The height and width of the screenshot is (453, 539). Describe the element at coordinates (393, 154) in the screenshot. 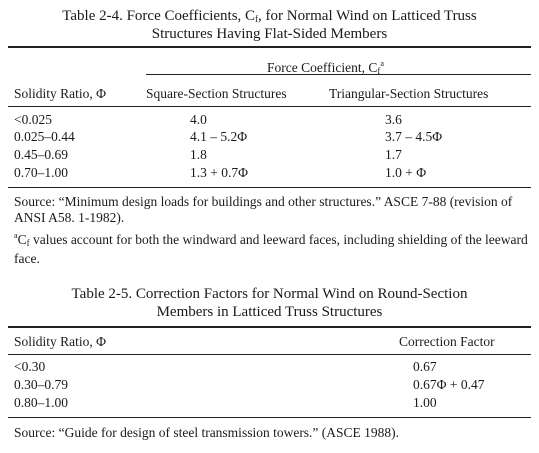

I see `table1-row3-triangular: 1.7` at that location.